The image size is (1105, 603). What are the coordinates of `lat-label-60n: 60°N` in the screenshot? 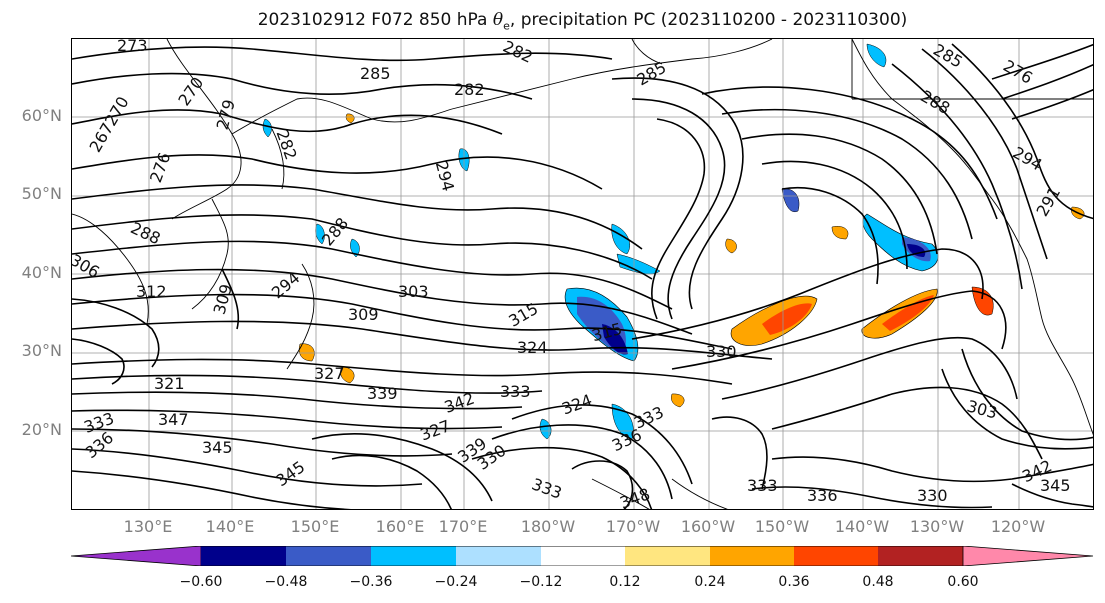 It's located at (41, 115).